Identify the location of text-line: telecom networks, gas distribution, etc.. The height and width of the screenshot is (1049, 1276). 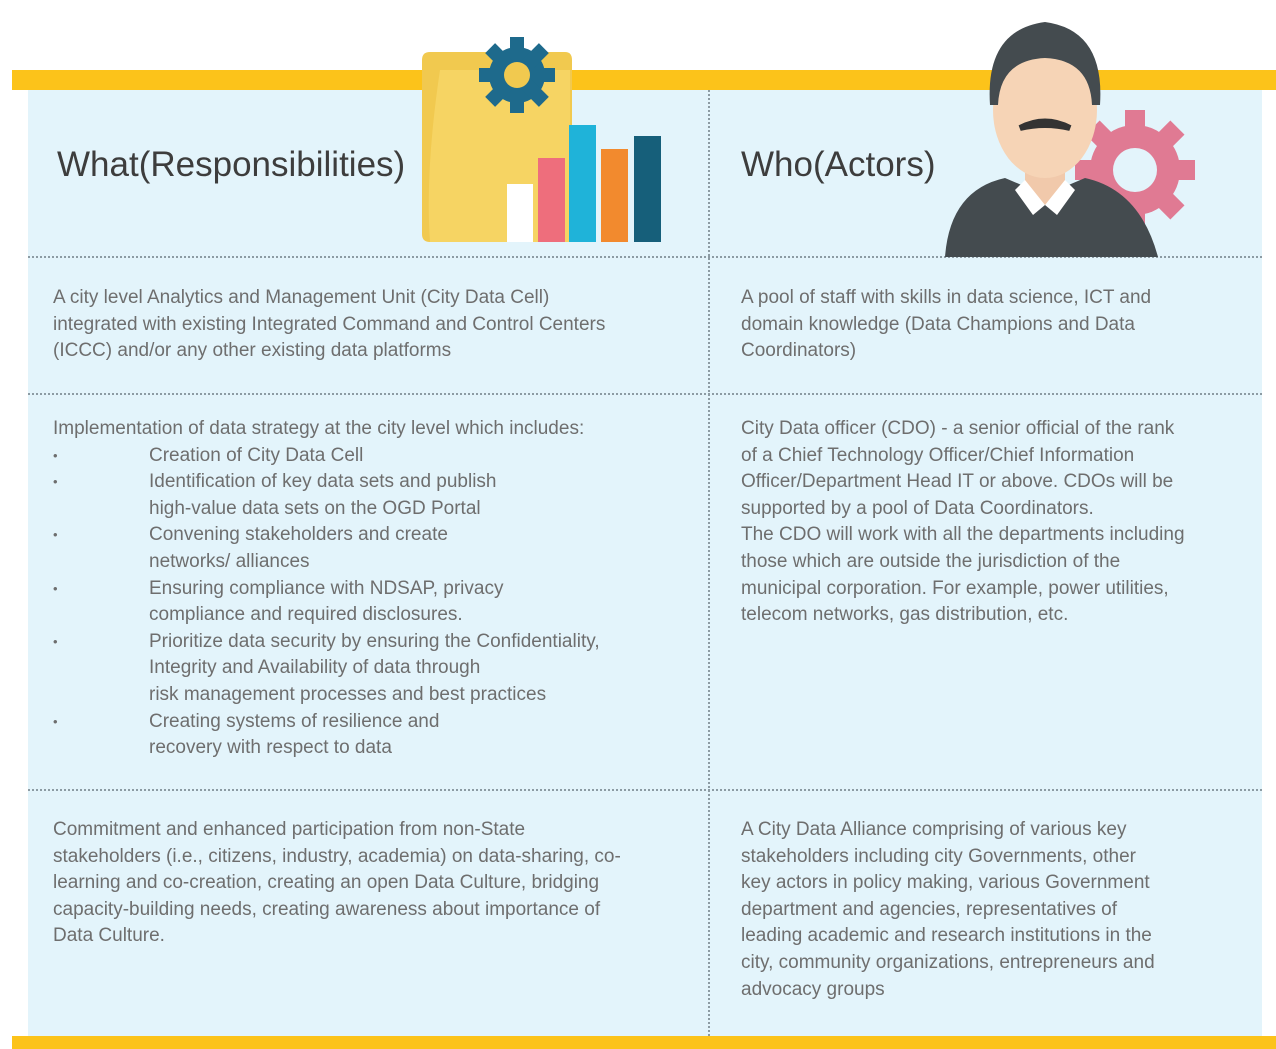
(905, 615).